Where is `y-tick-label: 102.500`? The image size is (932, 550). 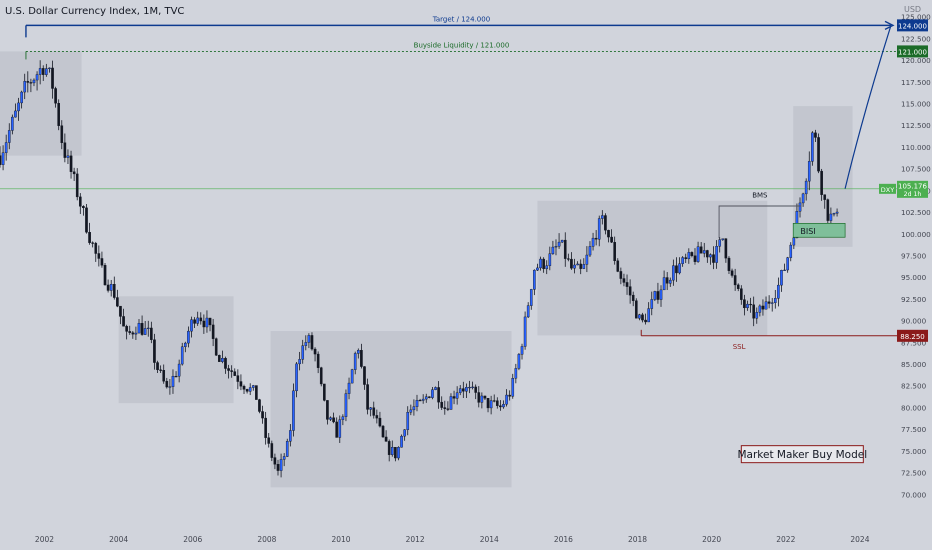
y-tick-label: 102.500 is located at coordinates (916, 212).